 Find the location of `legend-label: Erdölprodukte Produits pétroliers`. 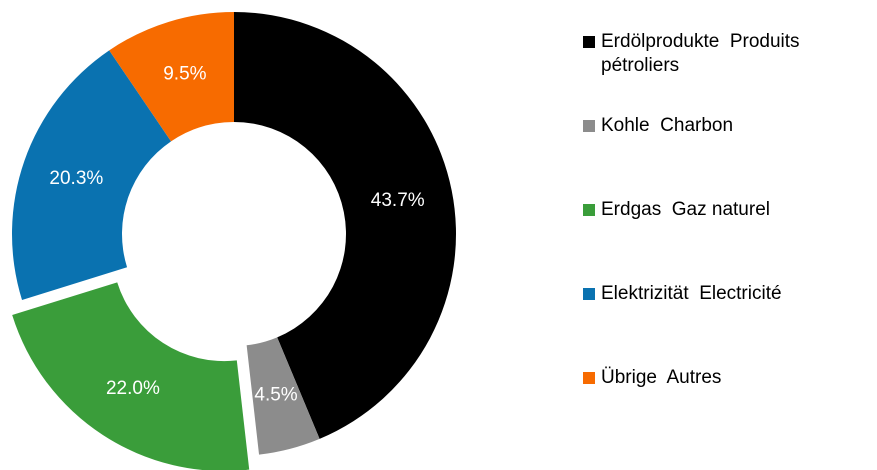

legend-label: Erdölprodukte Produits pétroliers is located at coordinates (703, 53).